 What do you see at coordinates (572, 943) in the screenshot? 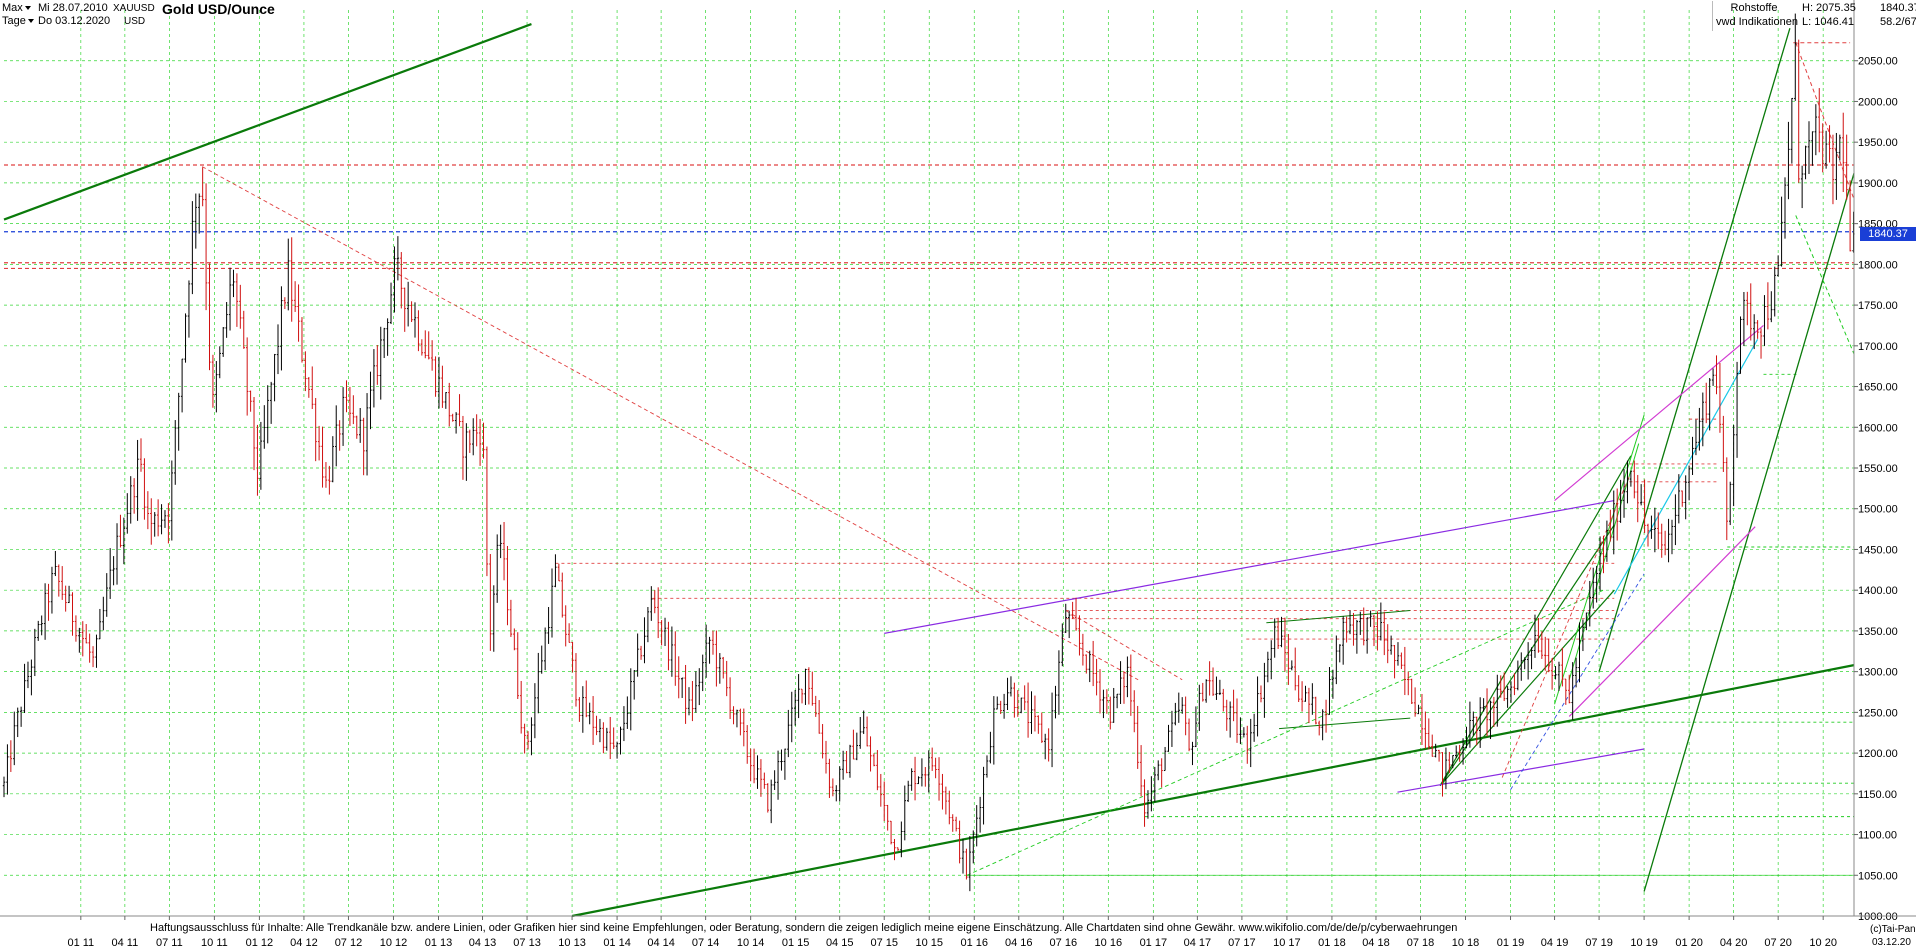
I see `x-tick-label: 10 13` at bounding box center [572, 943].